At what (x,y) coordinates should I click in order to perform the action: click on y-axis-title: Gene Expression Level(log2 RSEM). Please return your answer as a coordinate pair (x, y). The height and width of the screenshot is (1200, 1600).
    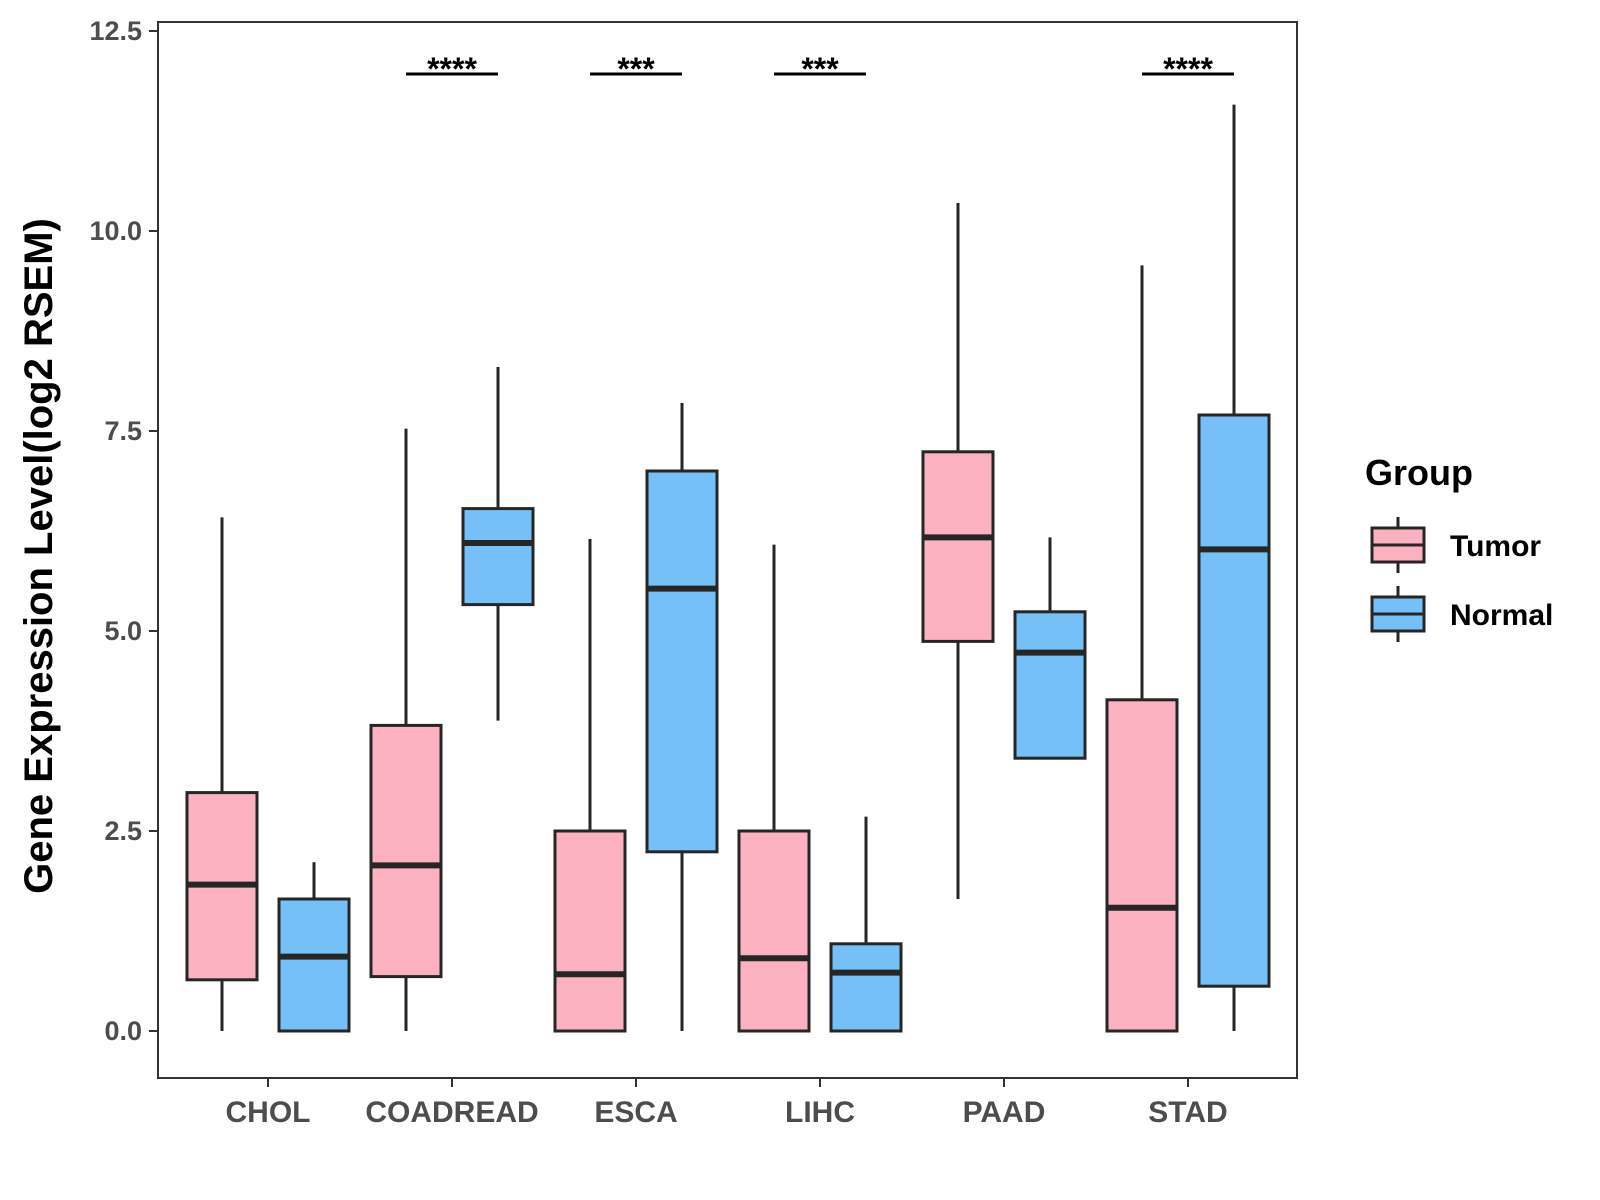
    Looking at the image, I should click on (39, 556).